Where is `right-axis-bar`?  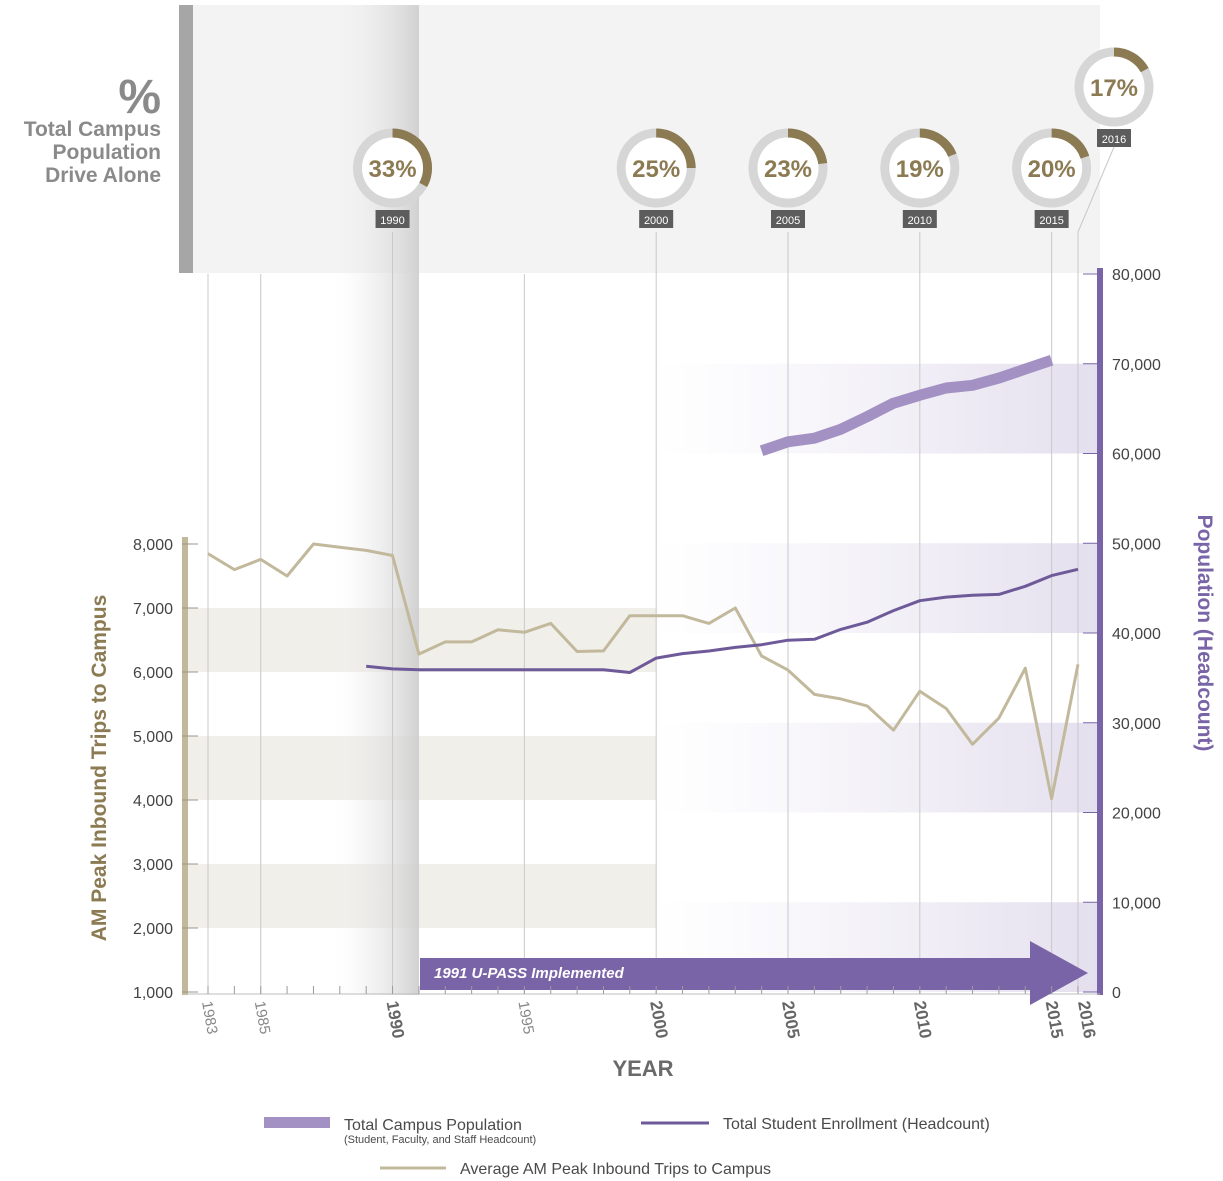 right-axis-bar is located at coordinates (1100, 631).